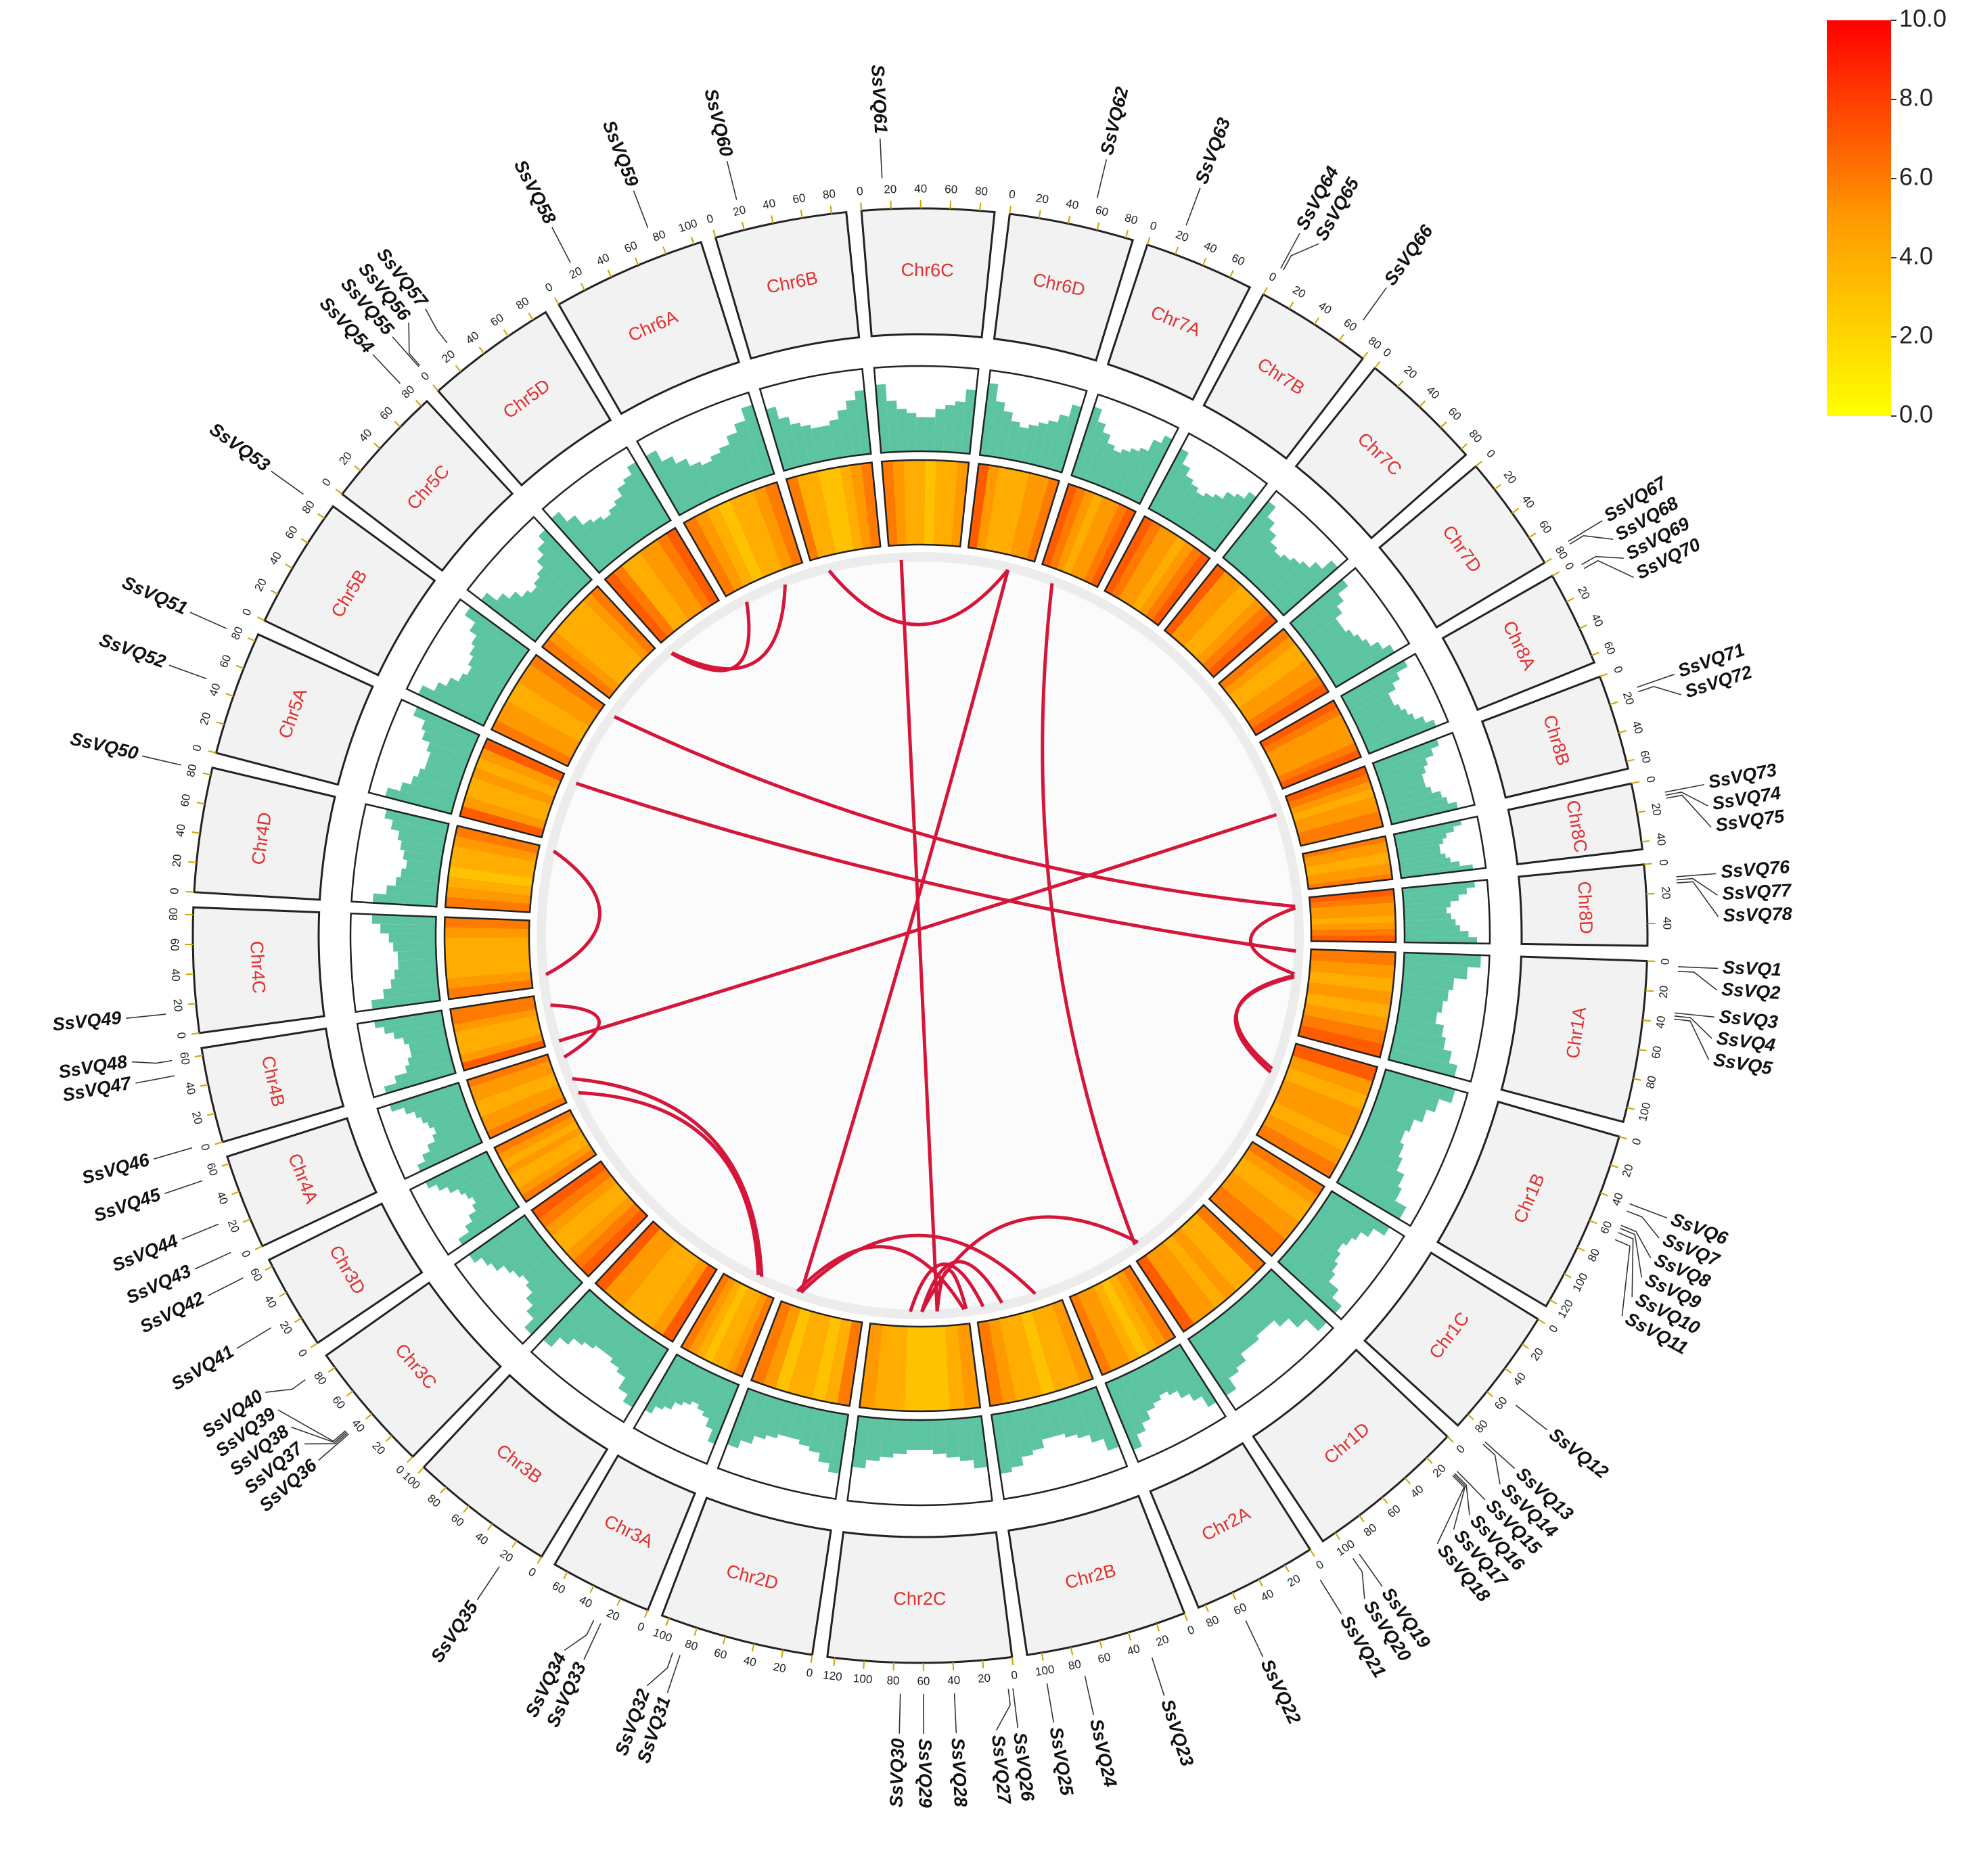  What do you see at coordinates (132, 650) in the screenshot?
I see `gene-label: SsVQ52` at bounding box center [132, 650].